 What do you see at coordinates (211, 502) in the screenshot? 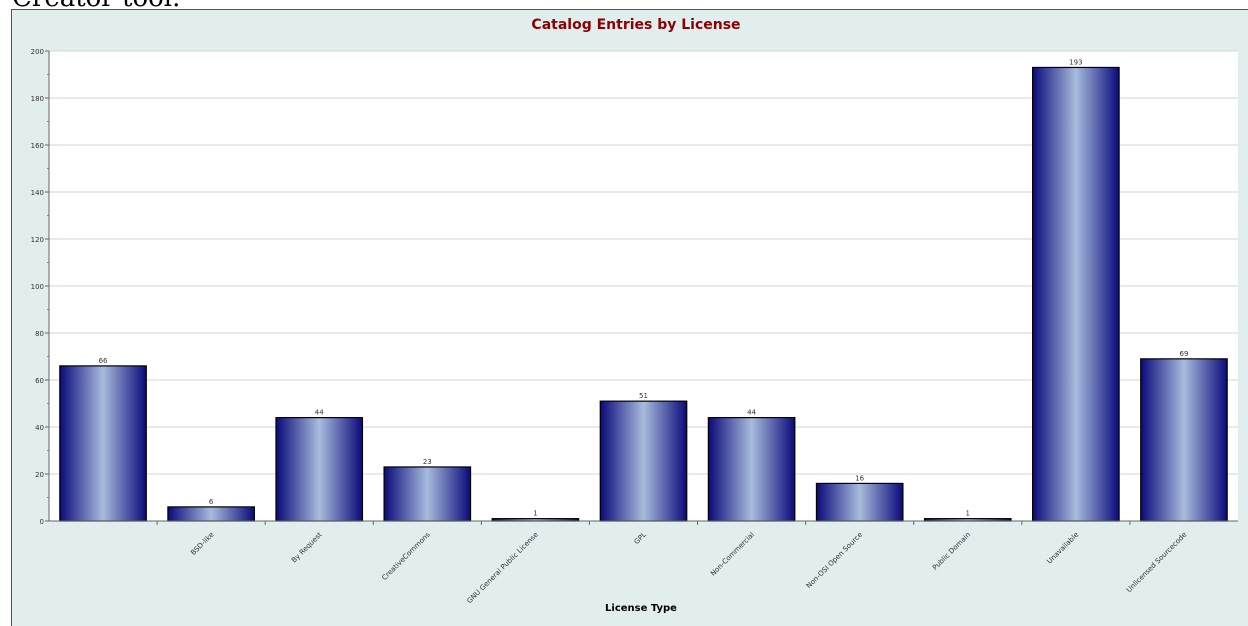
I see `data-label: 6` at bounding box center [211, 502].